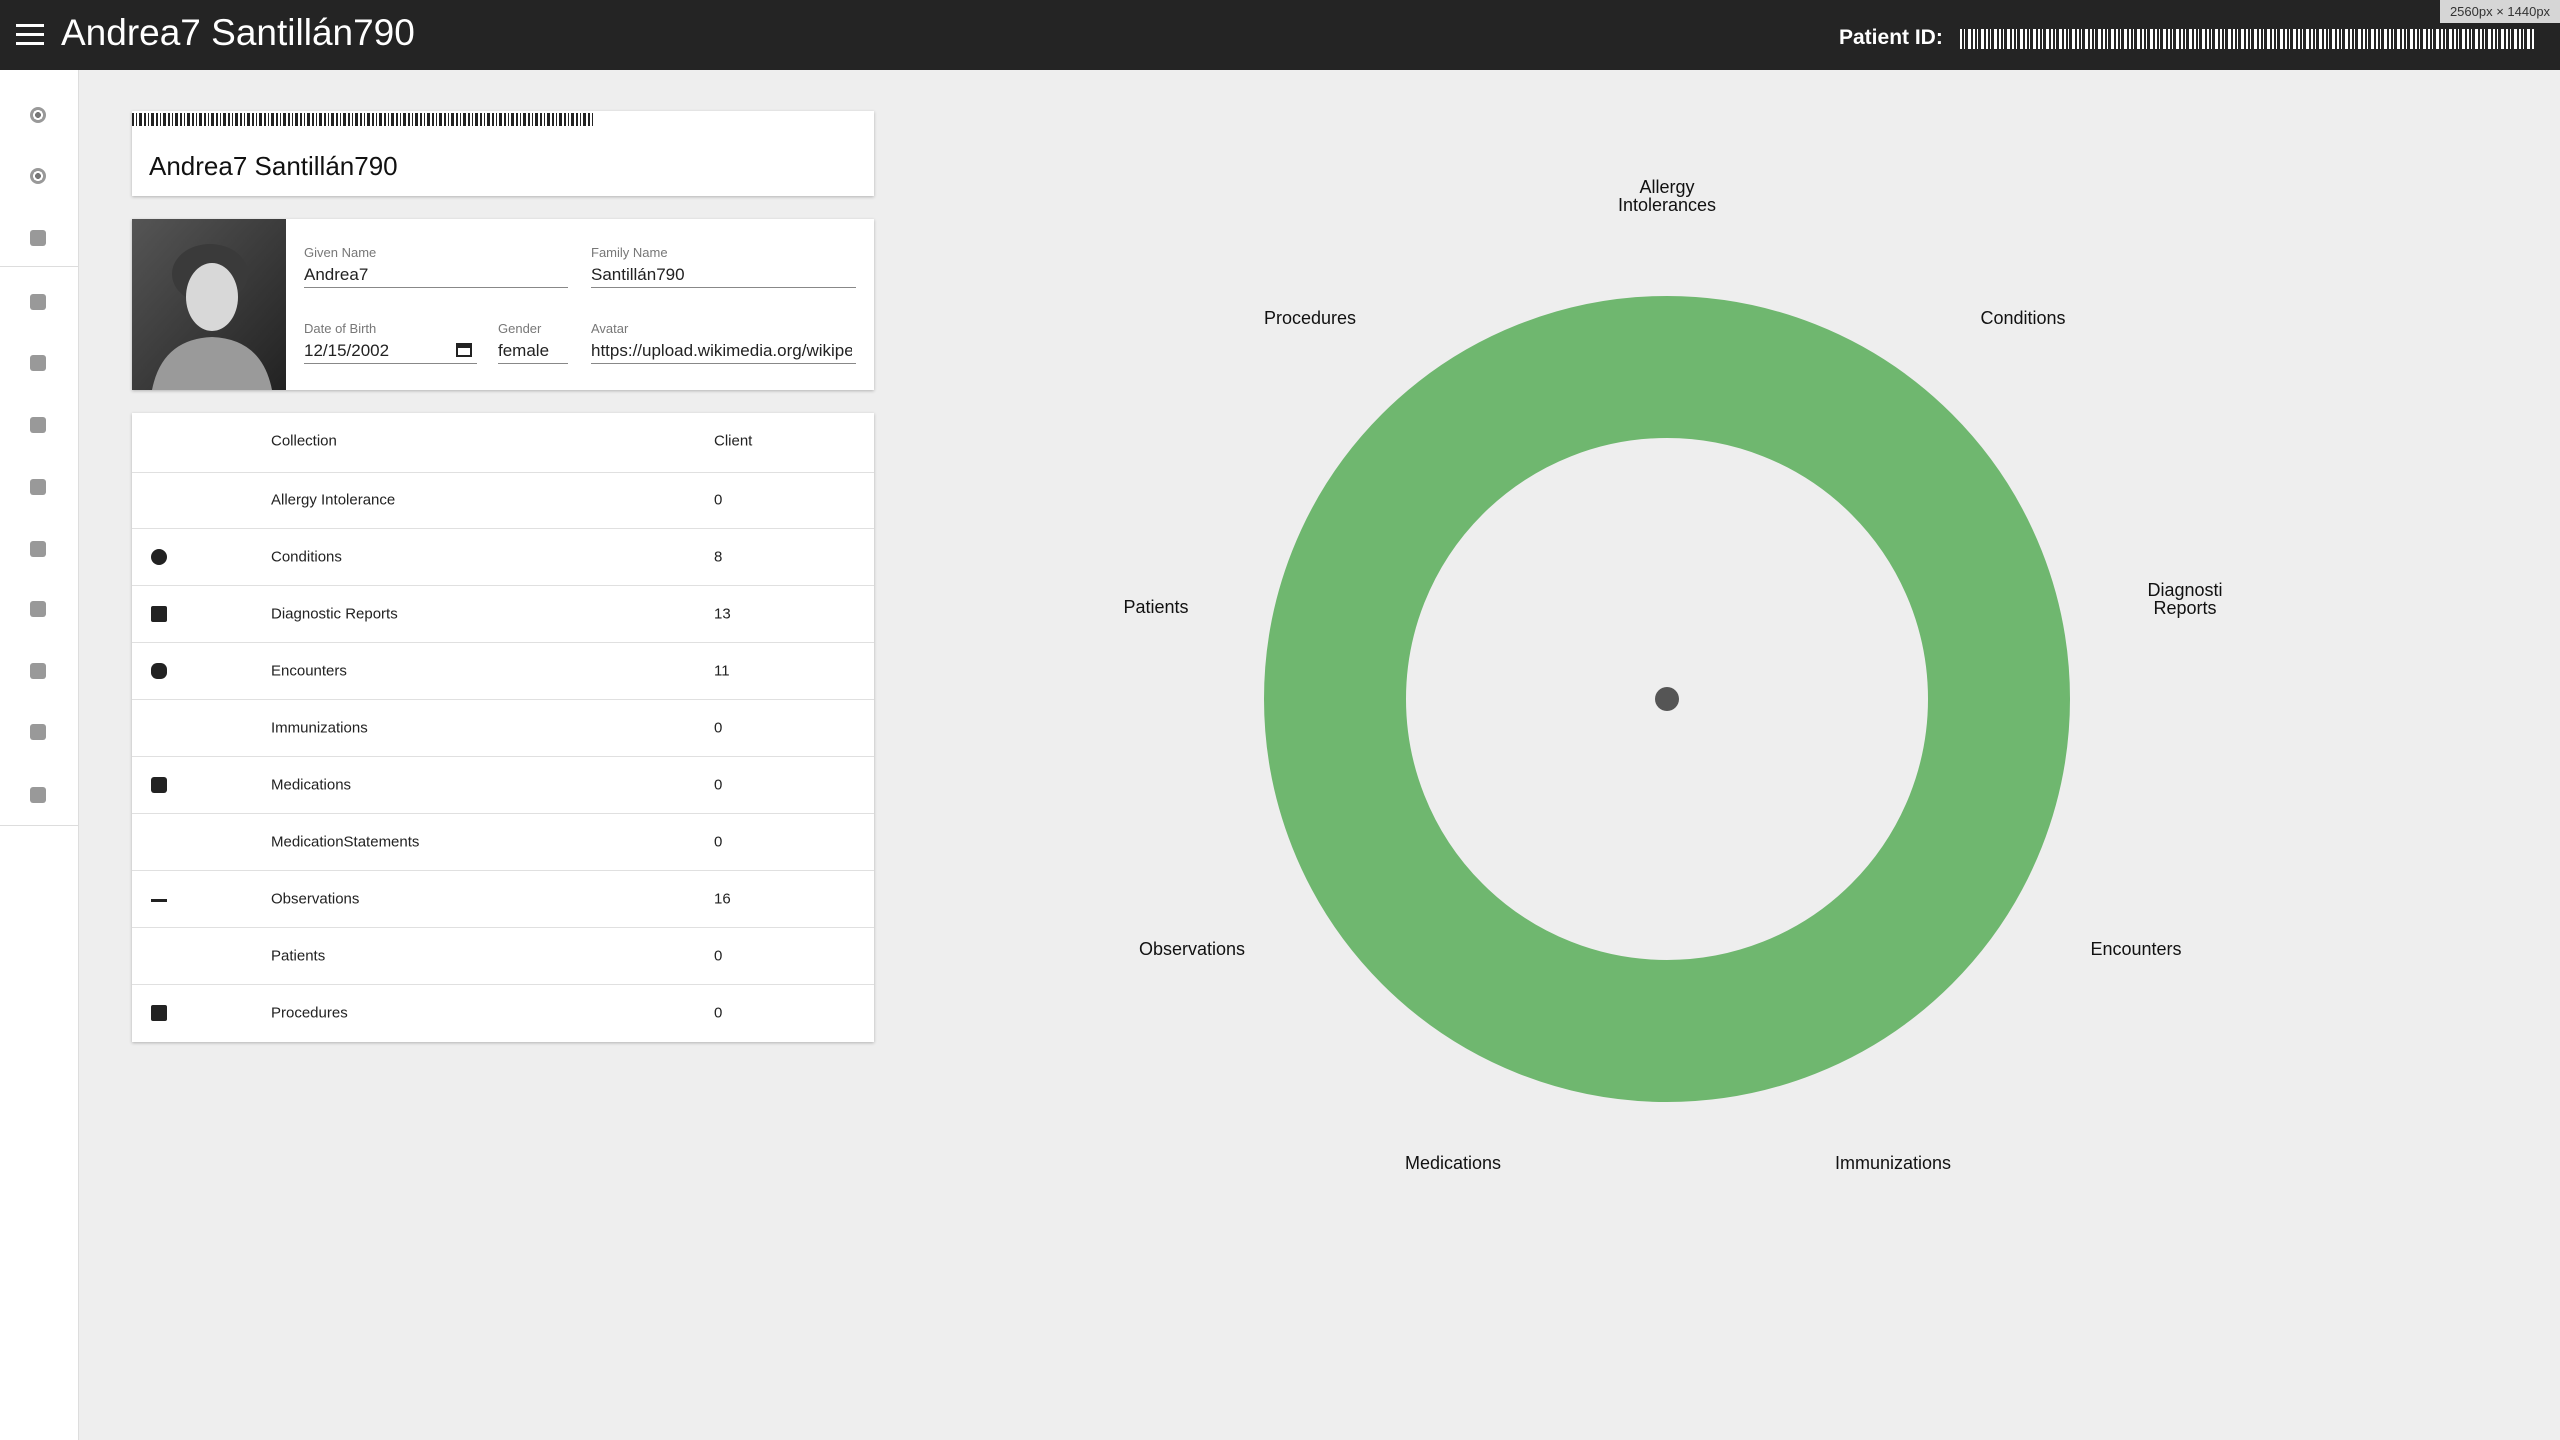 Image resolution: width=2560 pixels, height=1440 pixels. What do you see at coordinates (315, 899) in the screenshot?
I see `collection-name: Observations` at bounding box center [315, 899].